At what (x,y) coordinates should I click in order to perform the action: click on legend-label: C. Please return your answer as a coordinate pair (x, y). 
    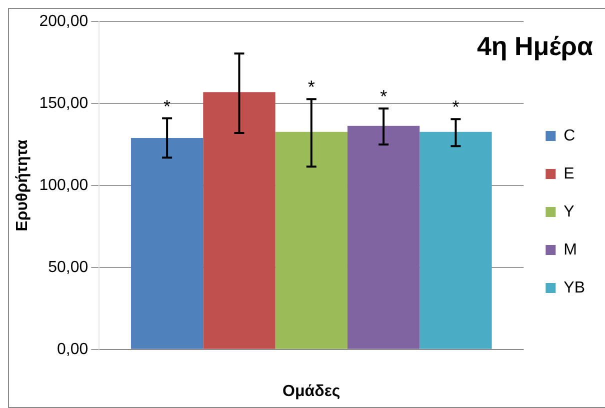
    Looking at the image, I should click on (570, 135).